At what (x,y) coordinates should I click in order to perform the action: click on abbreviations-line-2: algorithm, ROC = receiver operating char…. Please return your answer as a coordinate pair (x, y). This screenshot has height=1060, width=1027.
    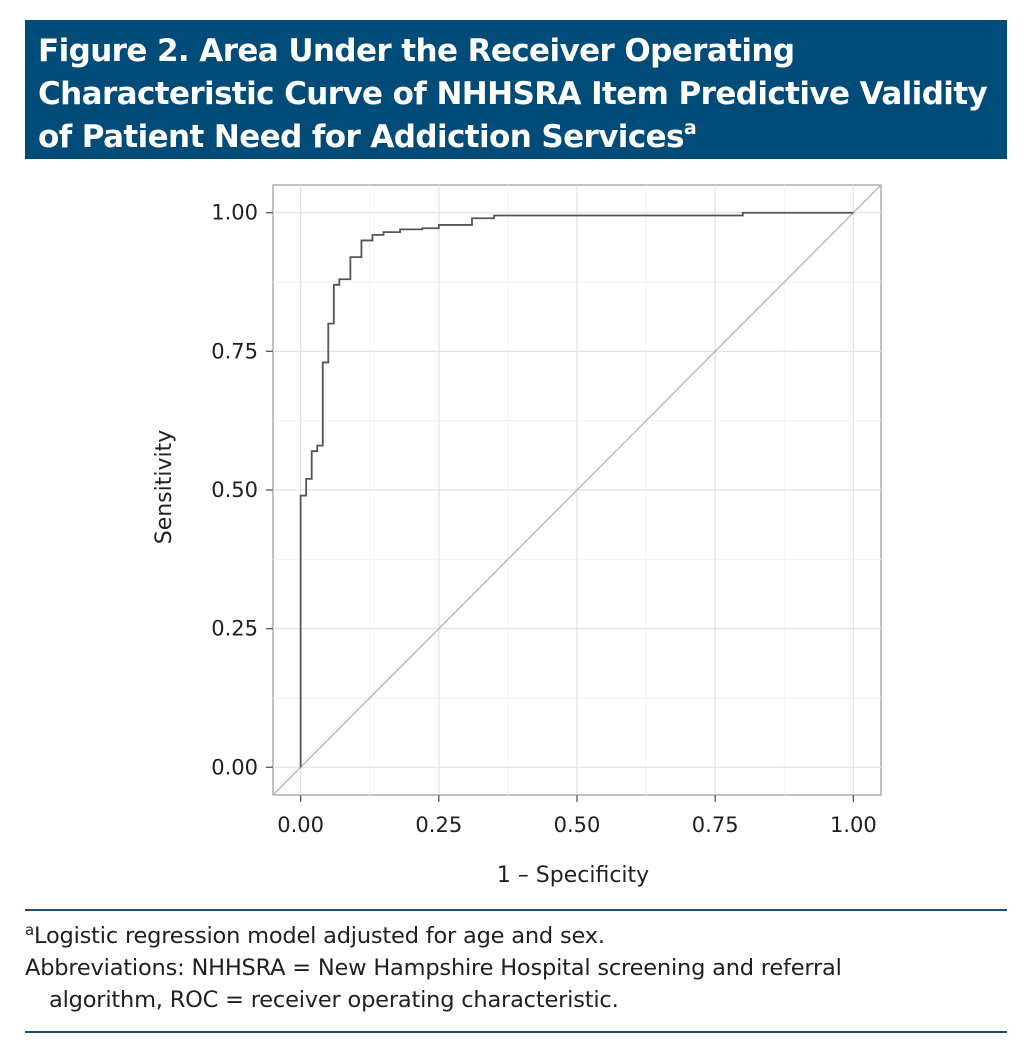
    Looking at the image, I should click on (334, 1000).